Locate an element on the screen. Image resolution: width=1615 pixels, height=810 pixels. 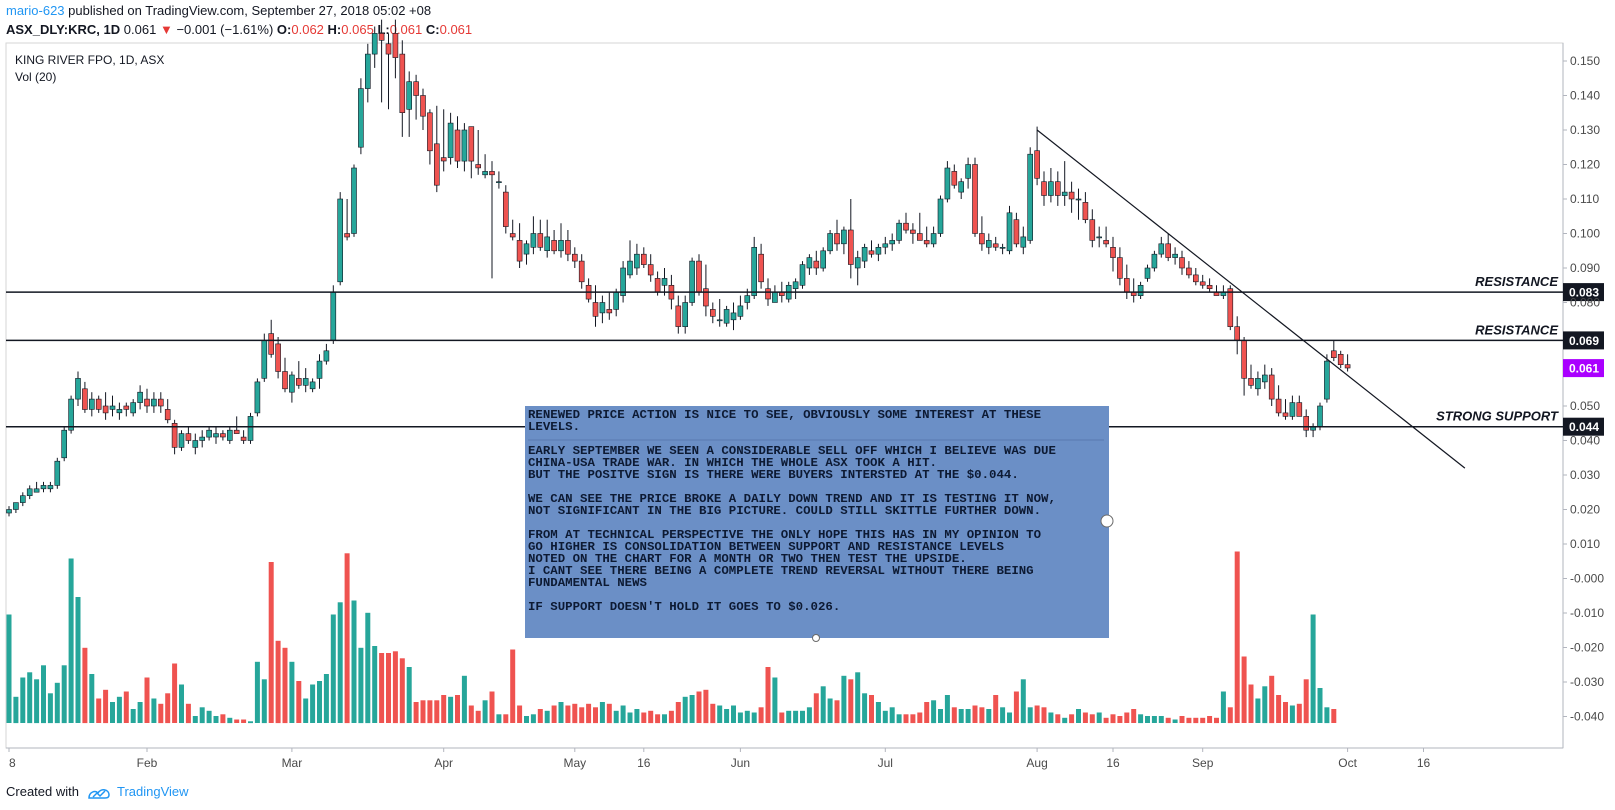
time-tick-label: May is located at coordinates (574, 763).